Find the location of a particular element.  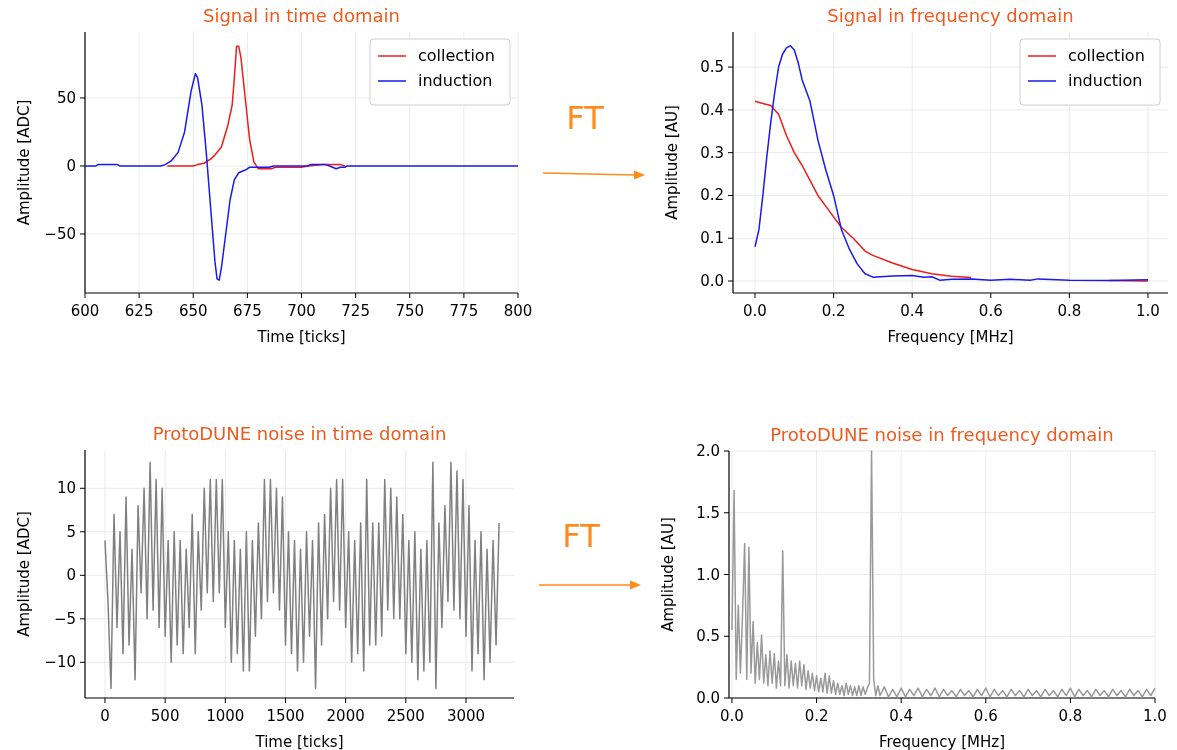

y-tick-label: 0.1 is located at coordinates (712, 238).